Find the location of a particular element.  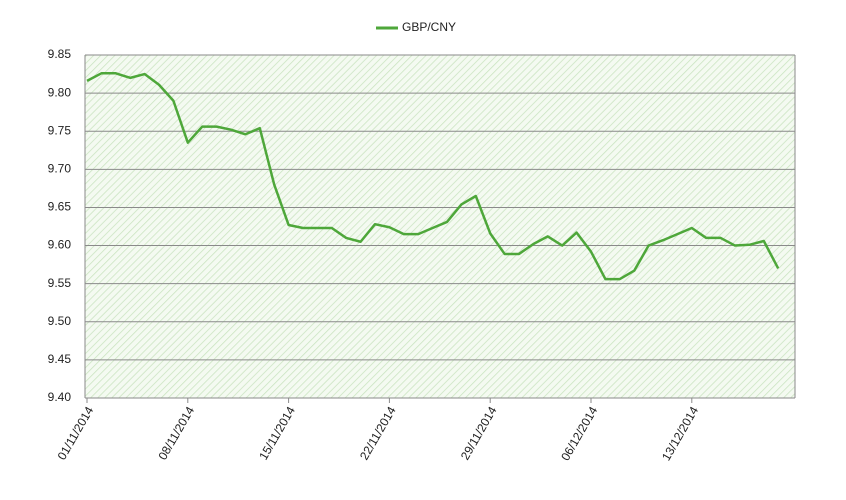

y-tick-label: 9.55 is located at coordinates (60, 283).